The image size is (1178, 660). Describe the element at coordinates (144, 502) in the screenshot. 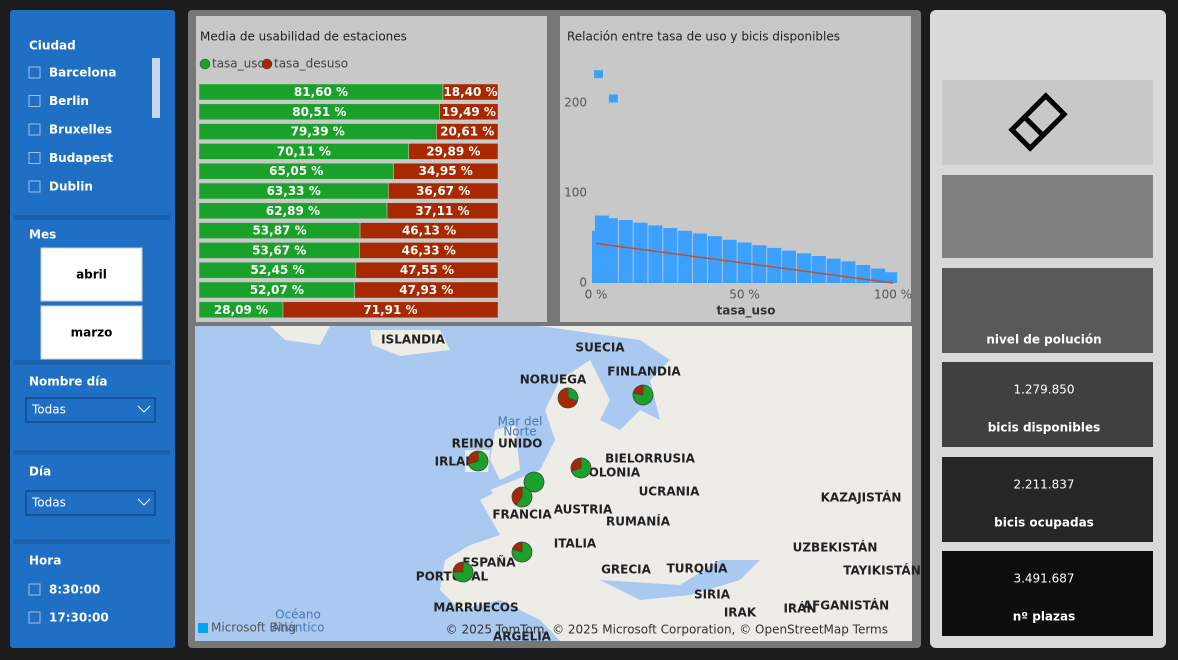

I see `dropdown-arrow` at that location.